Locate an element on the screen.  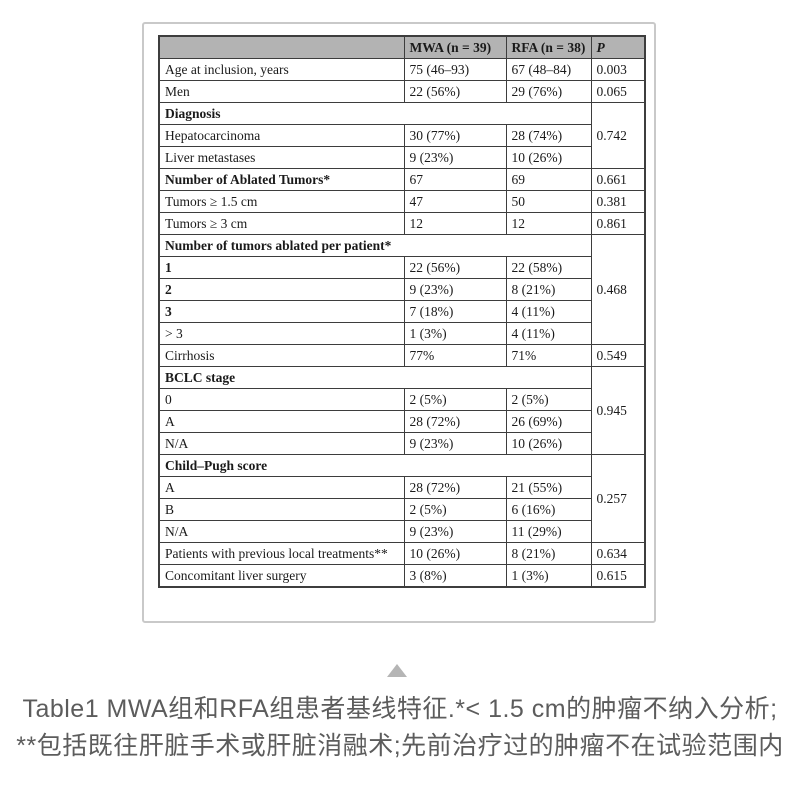
rfa-value: 69 is located at coordinates (548, 179).